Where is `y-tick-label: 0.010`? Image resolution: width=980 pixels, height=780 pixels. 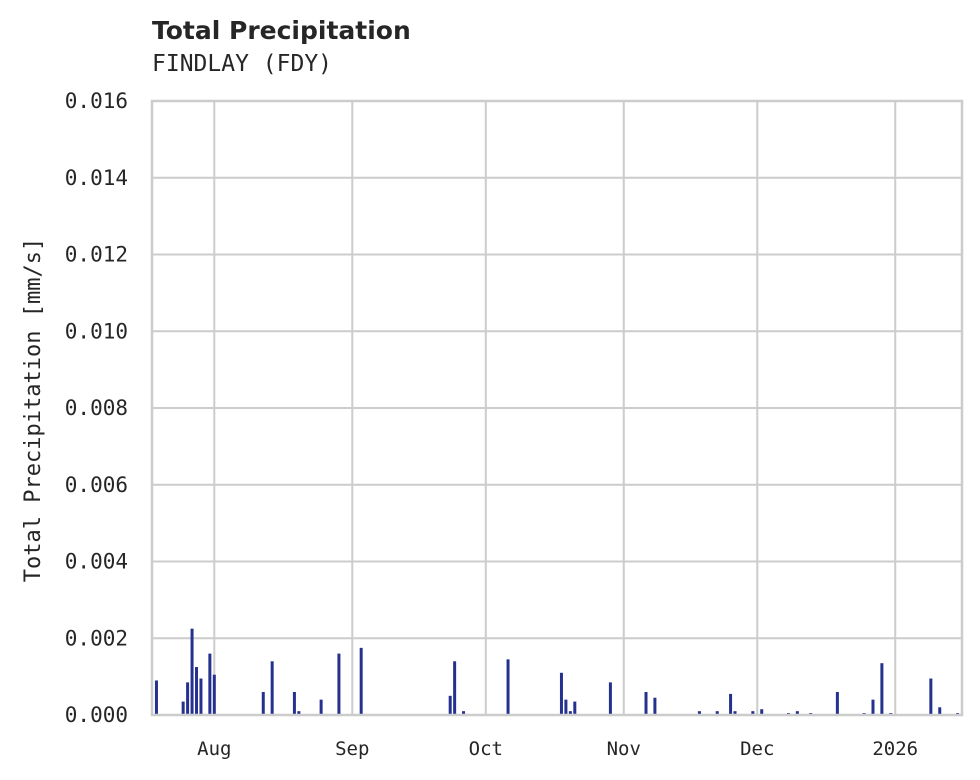
y-tick-label: 0.010 is located at coordinates (96, 331).